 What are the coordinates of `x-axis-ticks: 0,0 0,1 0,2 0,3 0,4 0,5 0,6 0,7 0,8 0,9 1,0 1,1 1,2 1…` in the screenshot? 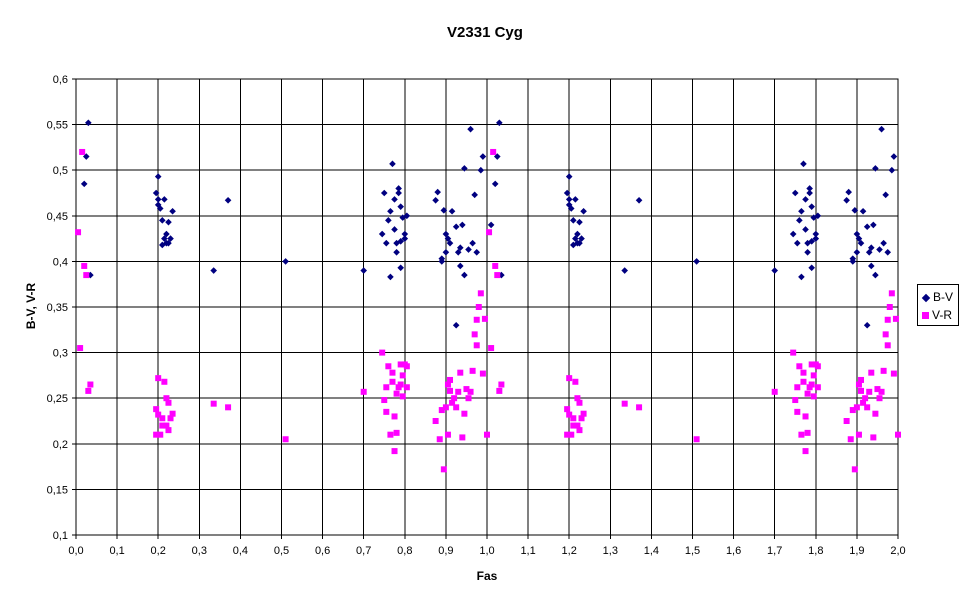 It's located at (487, 546).